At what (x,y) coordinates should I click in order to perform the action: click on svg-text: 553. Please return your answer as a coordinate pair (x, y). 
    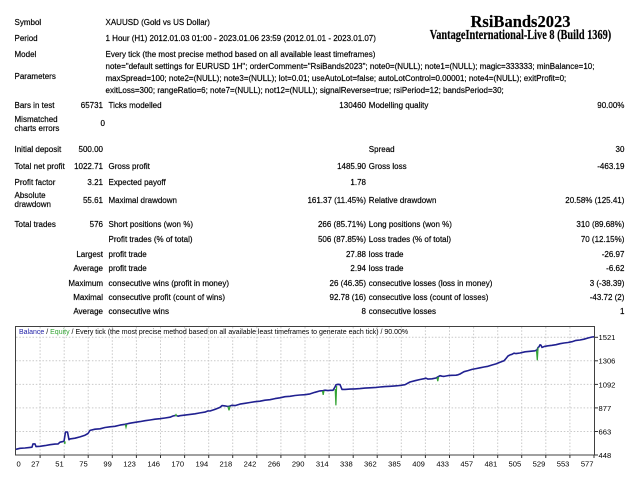
    Looking at the image, I should click on (563, 463).